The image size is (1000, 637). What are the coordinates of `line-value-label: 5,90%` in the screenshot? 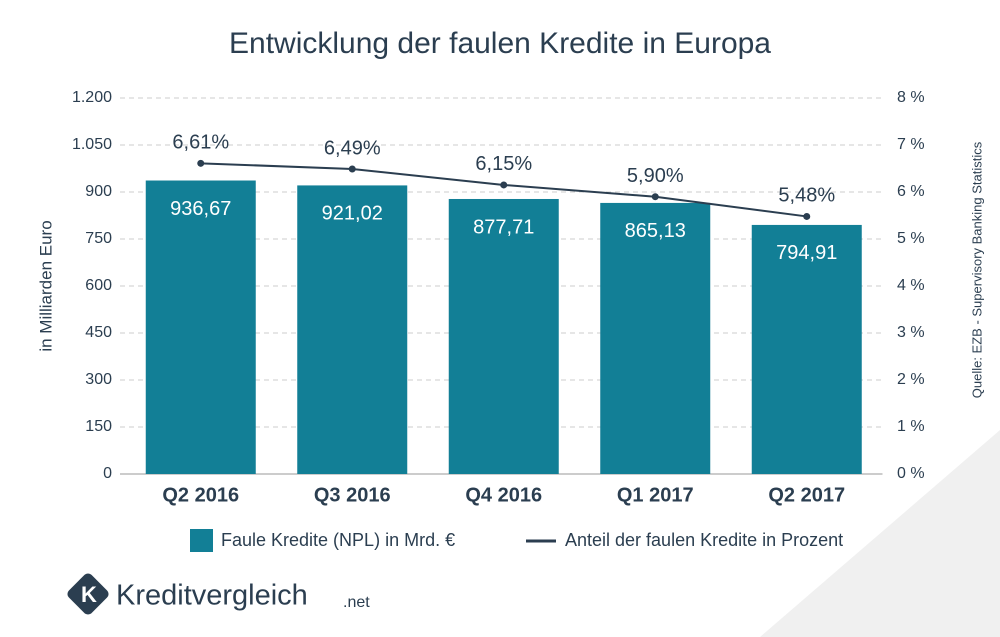 It's located at (655, 176).